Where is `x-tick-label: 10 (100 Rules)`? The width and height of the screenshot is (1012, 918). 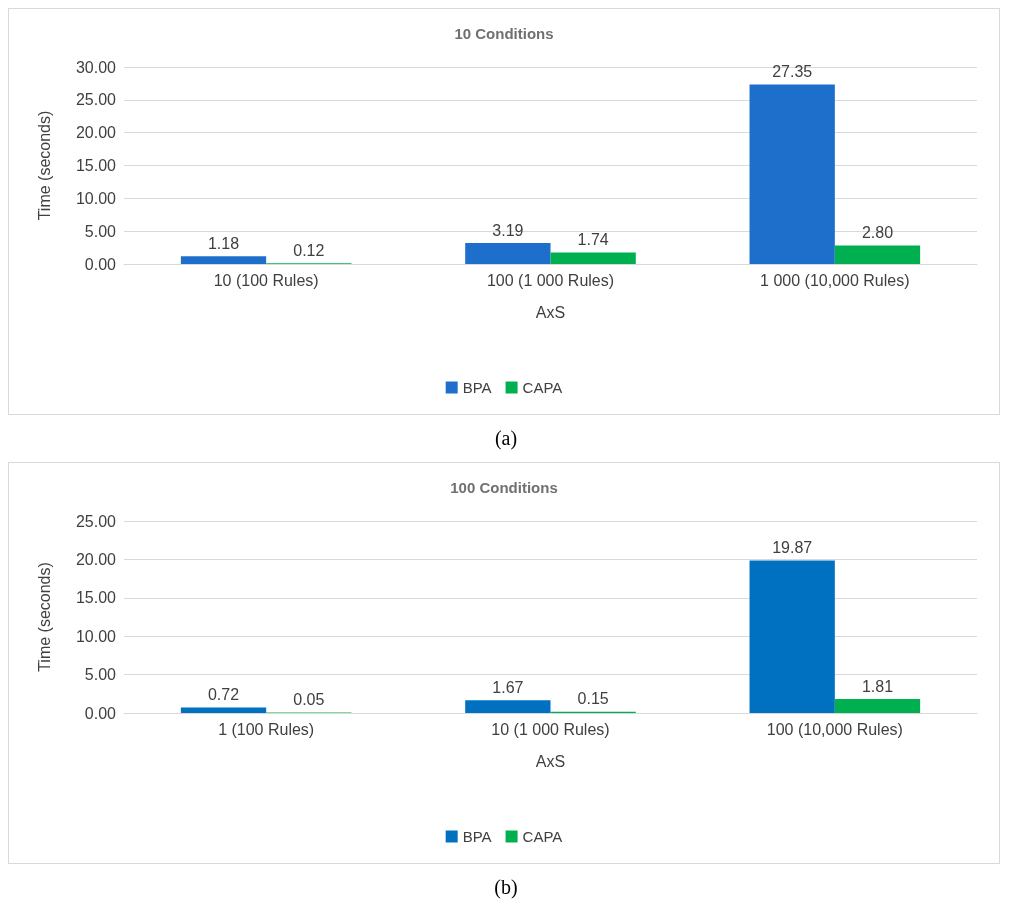 x-tick-label: 10 (100 Rules) is located at coordinates (266, 280).